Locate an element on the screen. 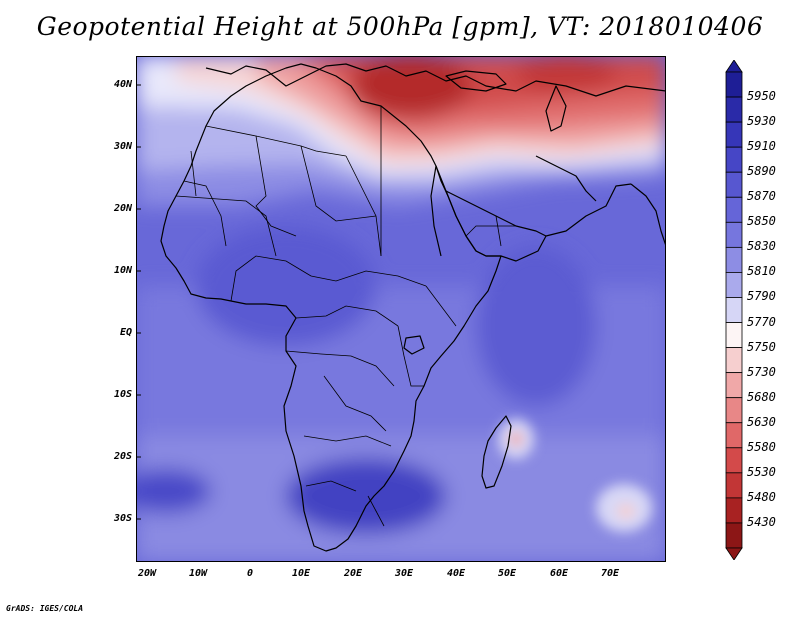 The width and height of the screenshot is (800, 618). lat-label-20s: 20S is located at coordinates (122, 456).